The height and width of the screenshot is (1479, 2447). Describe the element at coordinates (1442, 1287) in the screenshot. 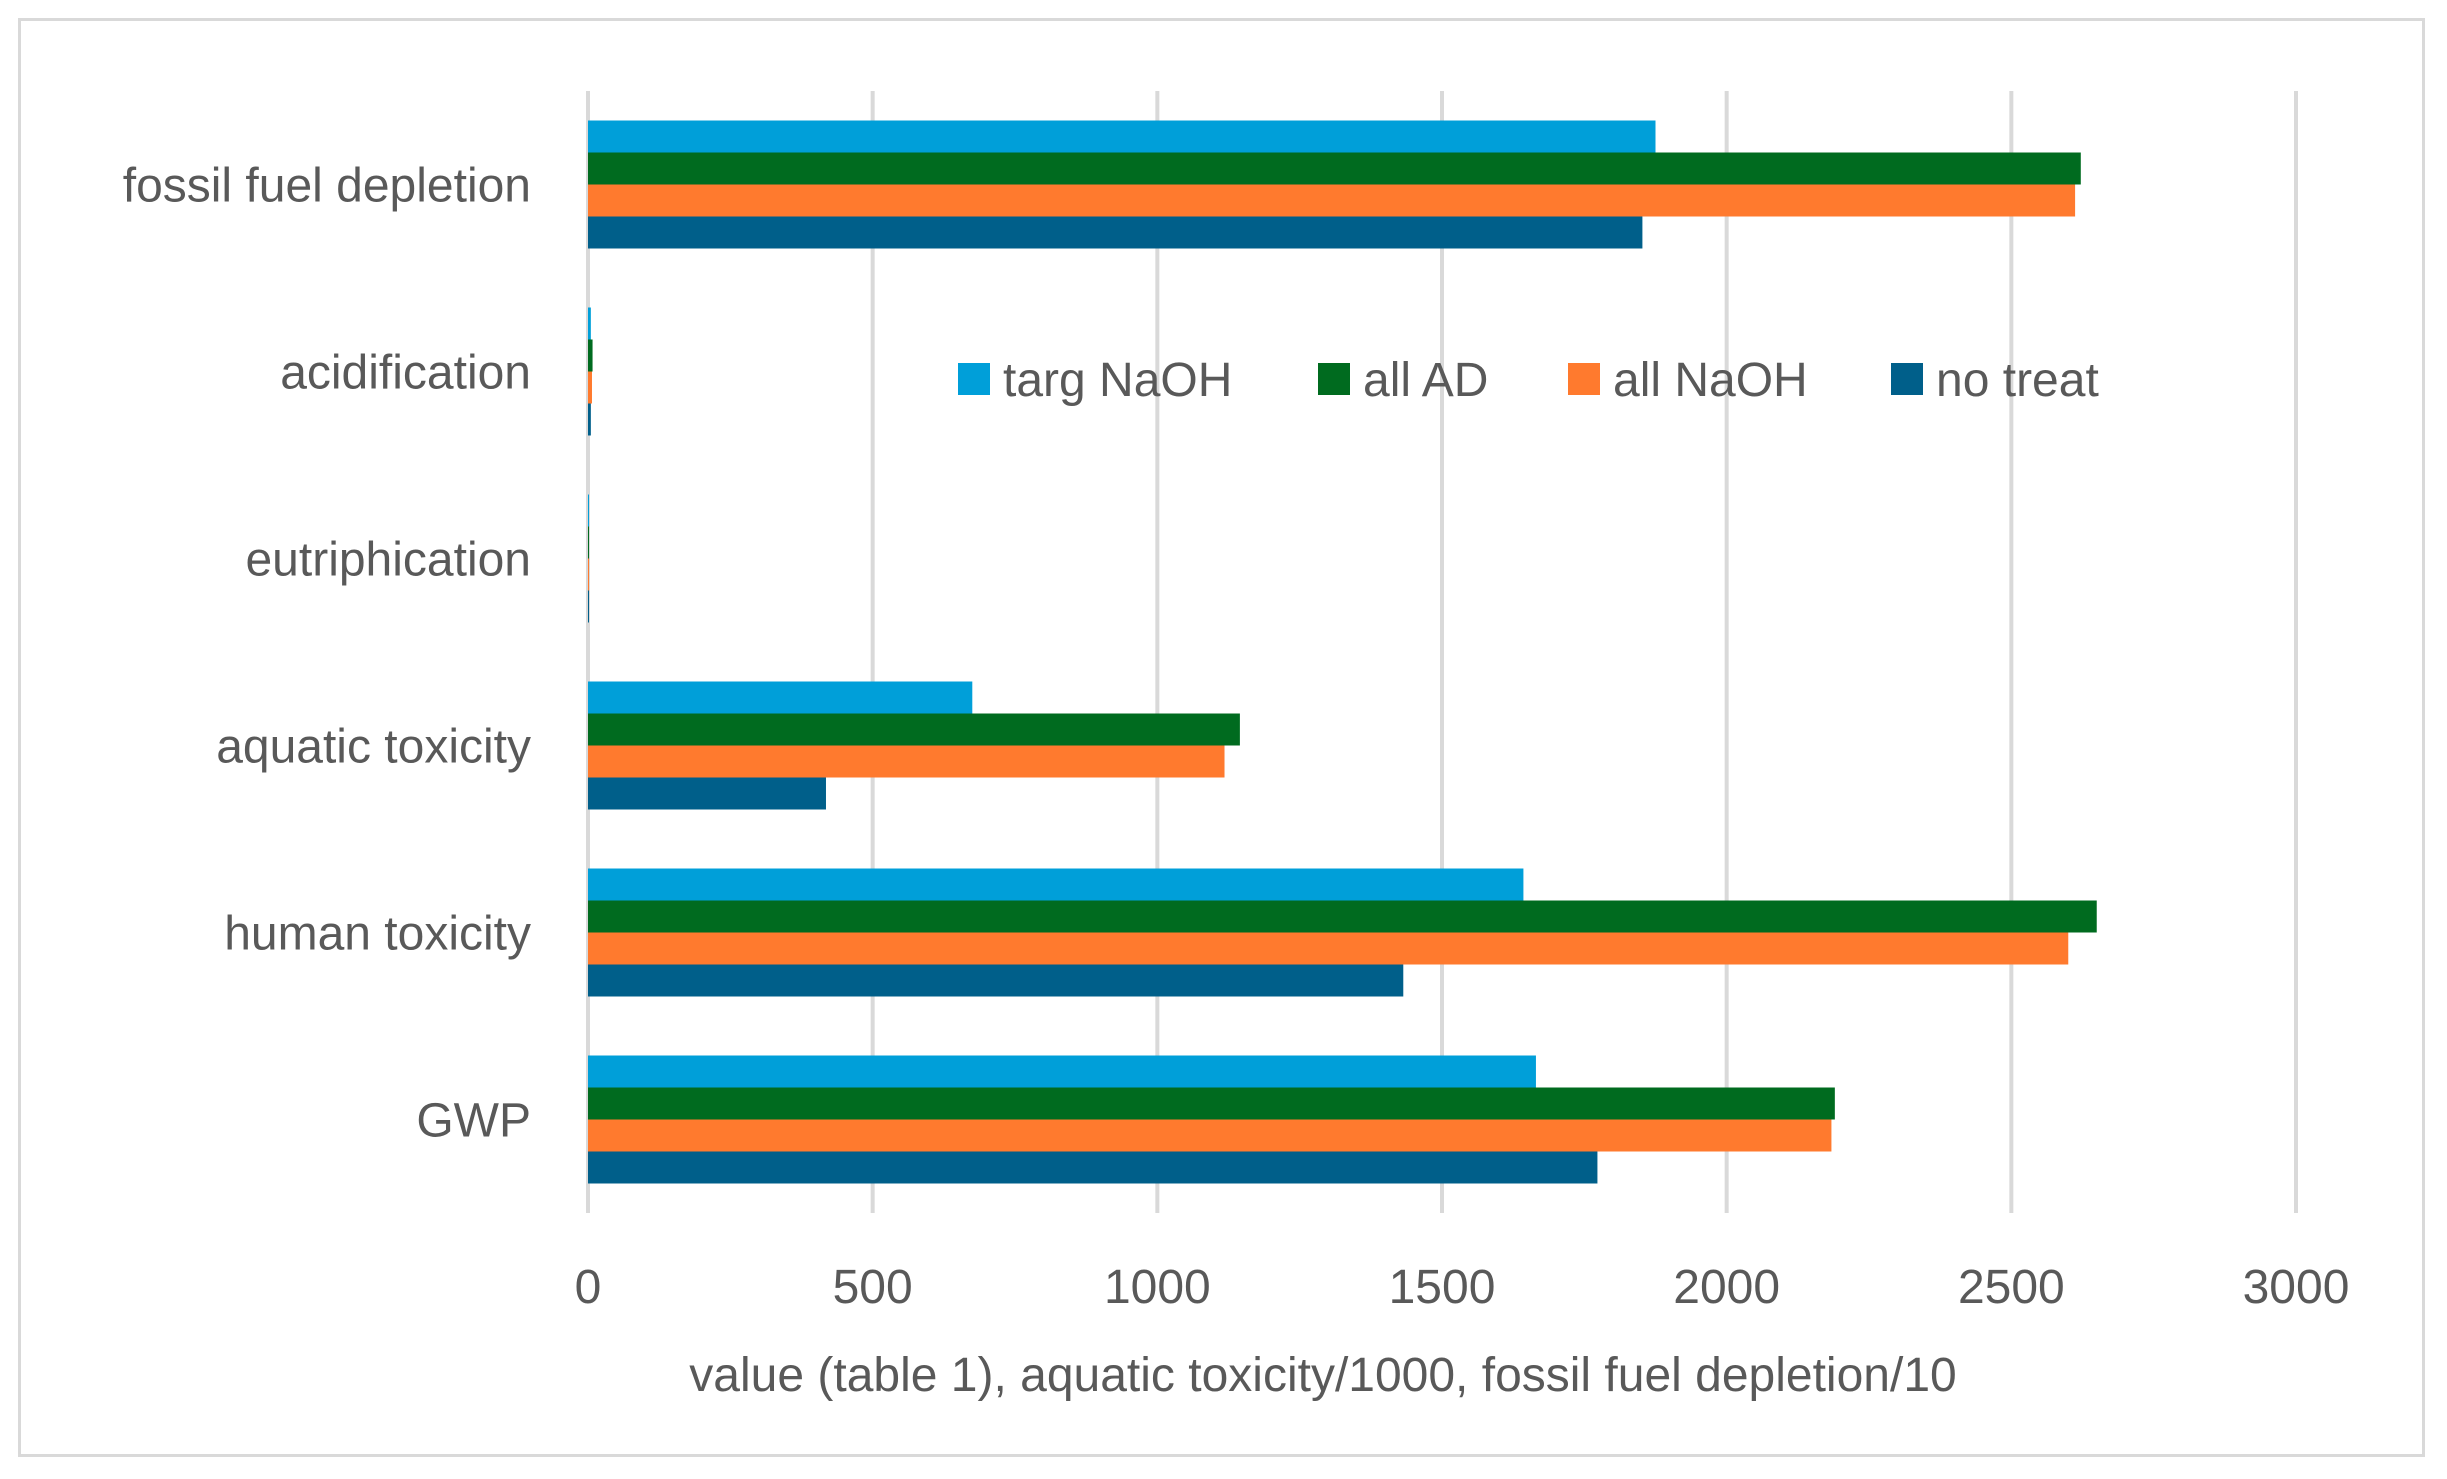

I see `x-tick-label: 1500` at that location.